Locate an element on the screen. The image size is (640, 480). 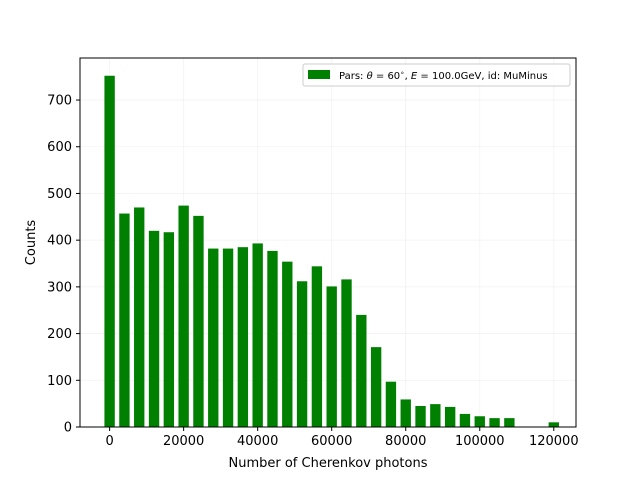
y-tick-label: 100 is located at coordinates (59, 381).